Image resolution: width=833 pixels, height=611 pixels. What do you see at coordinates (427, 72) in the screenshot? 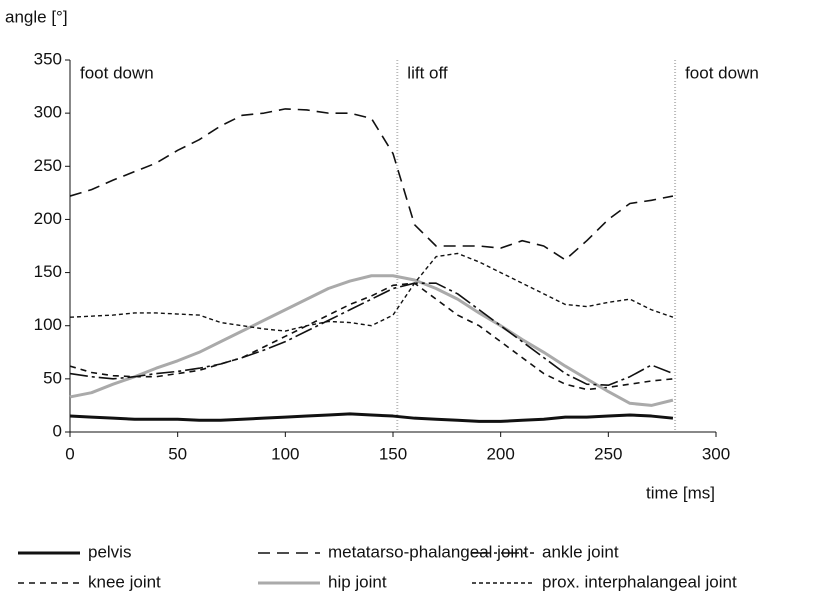
I see `event-label: lift off` at bounding box center [427, 72].